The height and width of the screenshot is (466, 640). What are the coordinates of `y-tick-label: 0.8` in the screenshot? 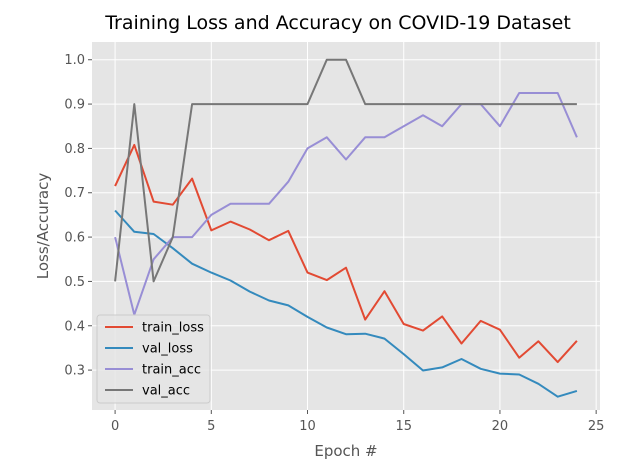 It's located at (74, 149).